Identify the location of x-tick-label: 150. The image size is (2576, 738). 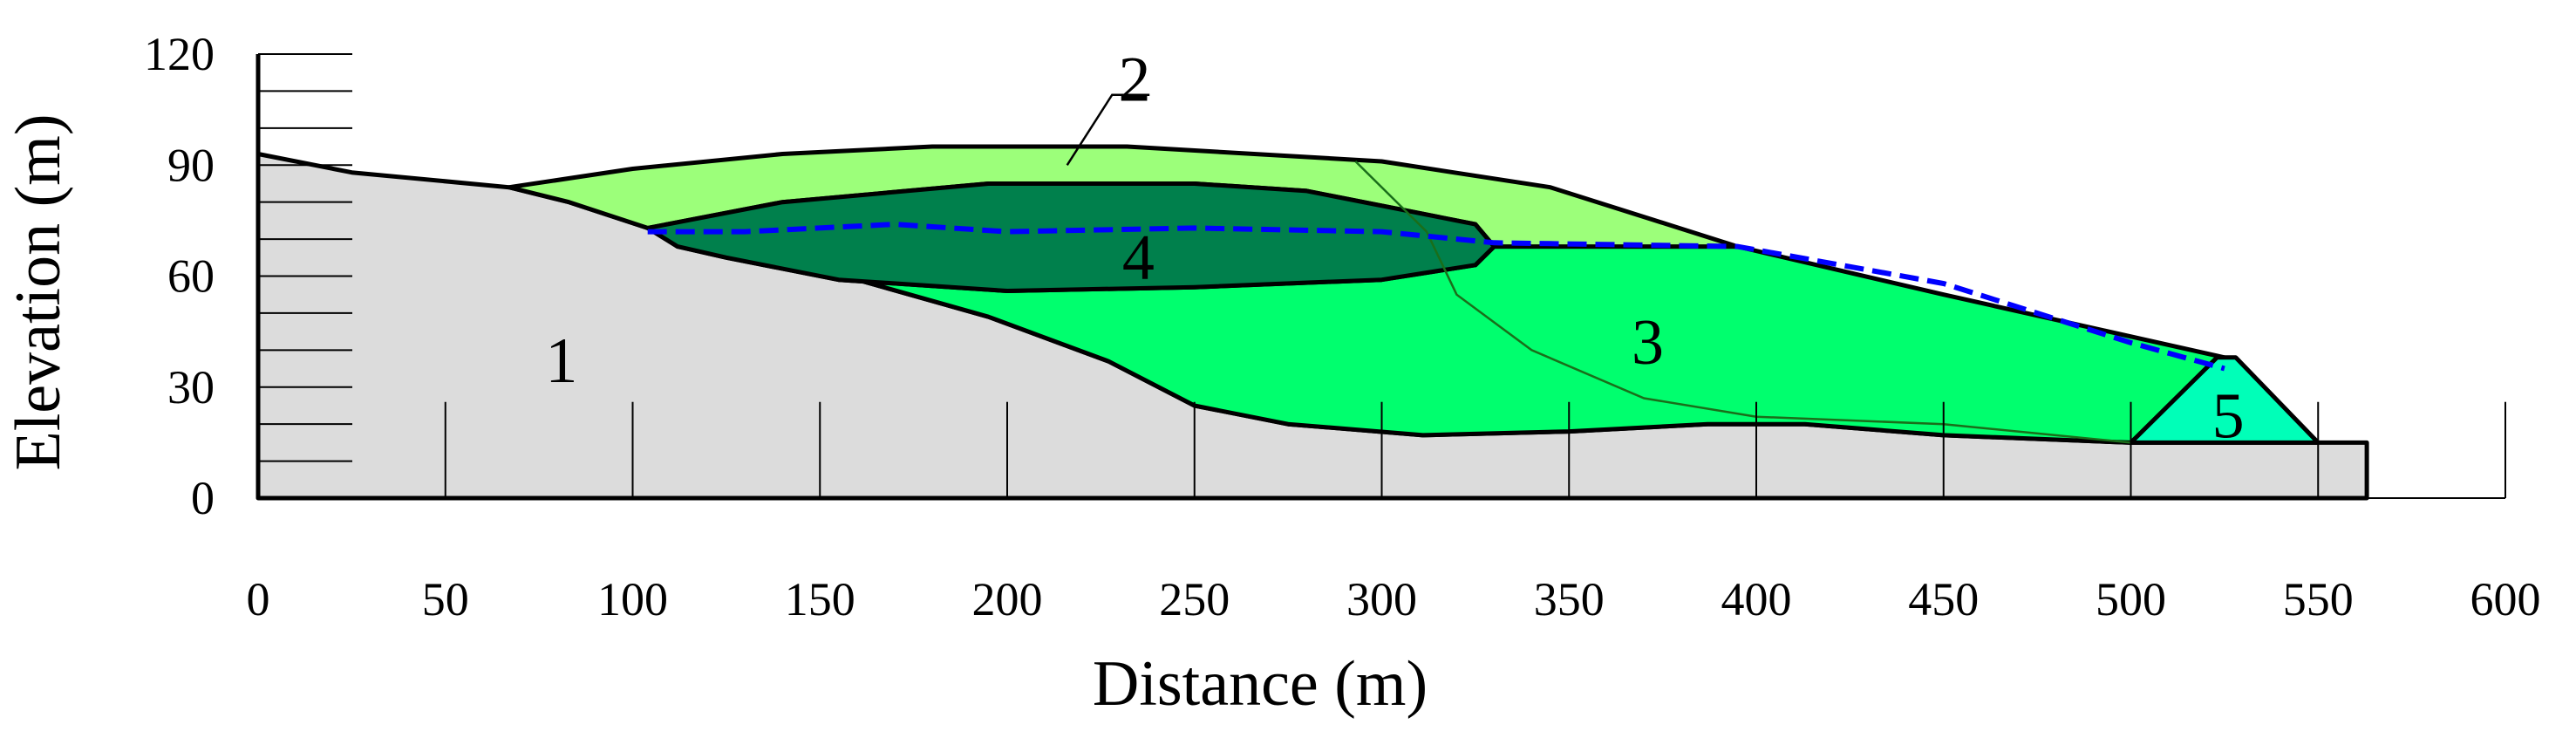
(820, 599).